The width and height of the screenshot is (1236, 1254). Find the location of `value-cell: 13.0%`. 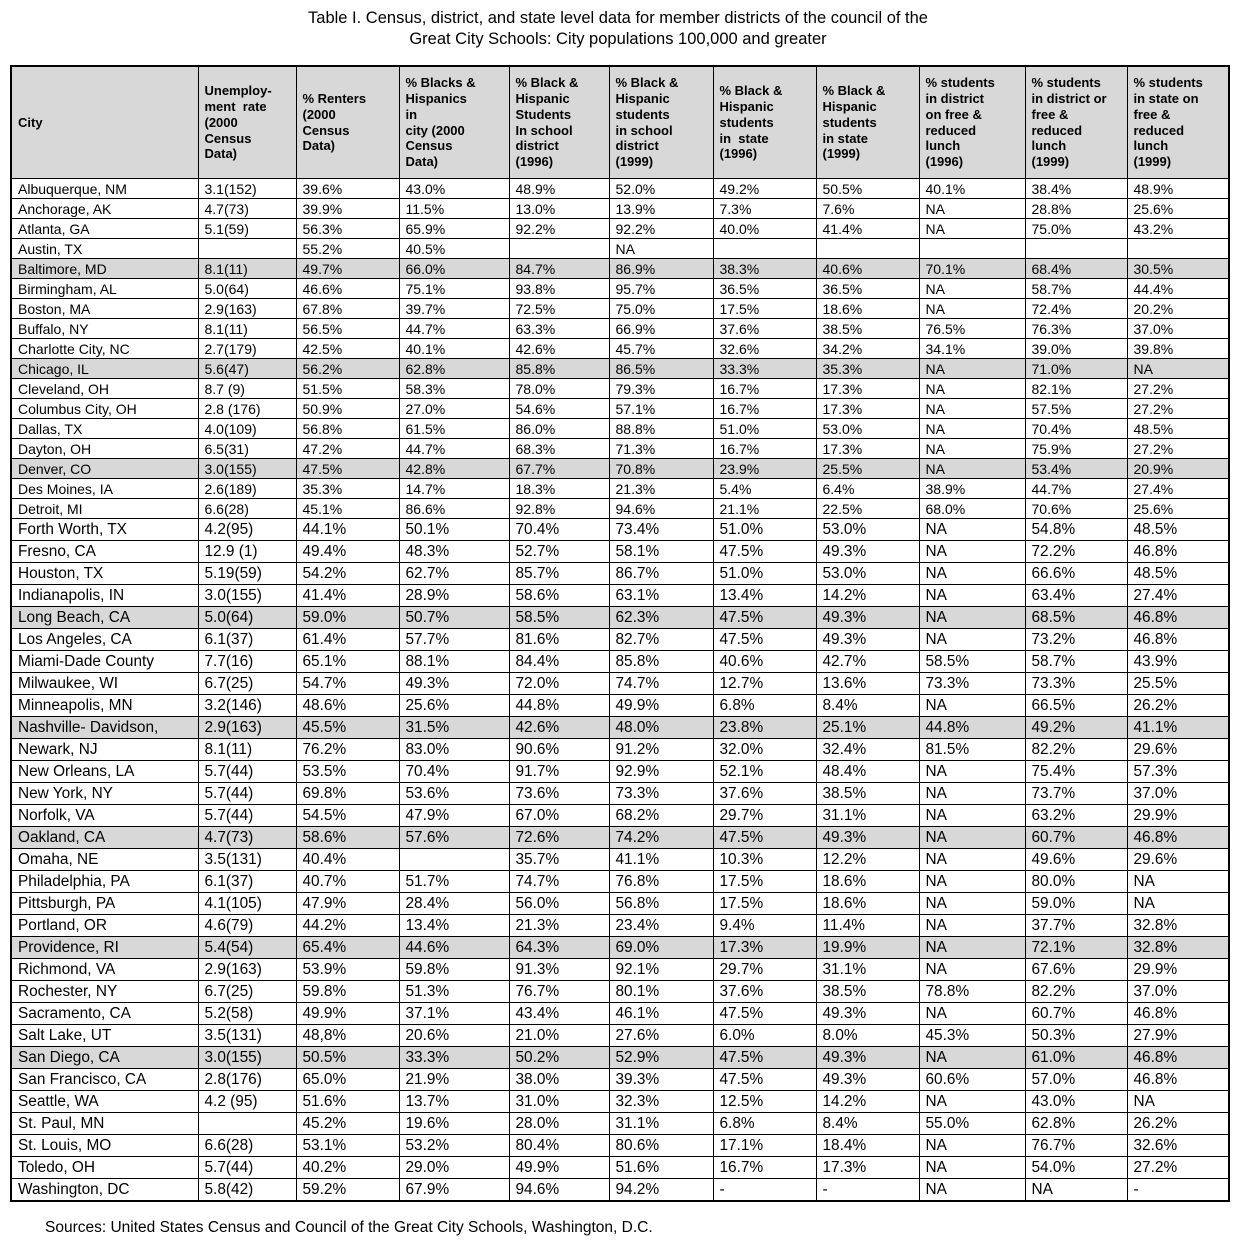

value-cell: 13.0% is located at coordinates (559, 209).